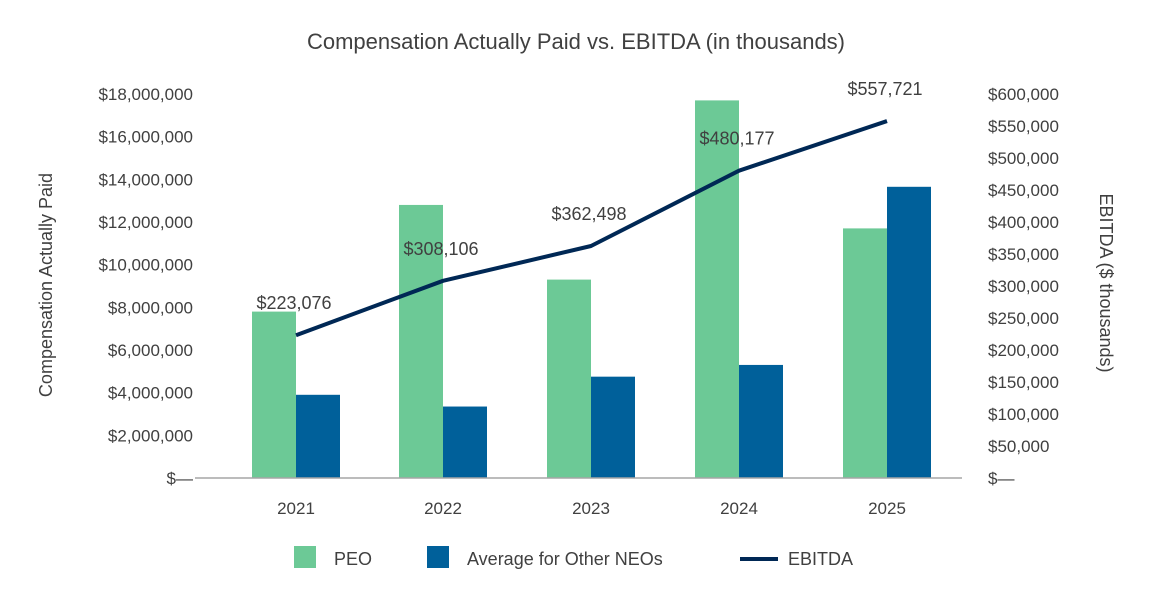  I want to click on x-tick-label: 2021, so click(296, 508).